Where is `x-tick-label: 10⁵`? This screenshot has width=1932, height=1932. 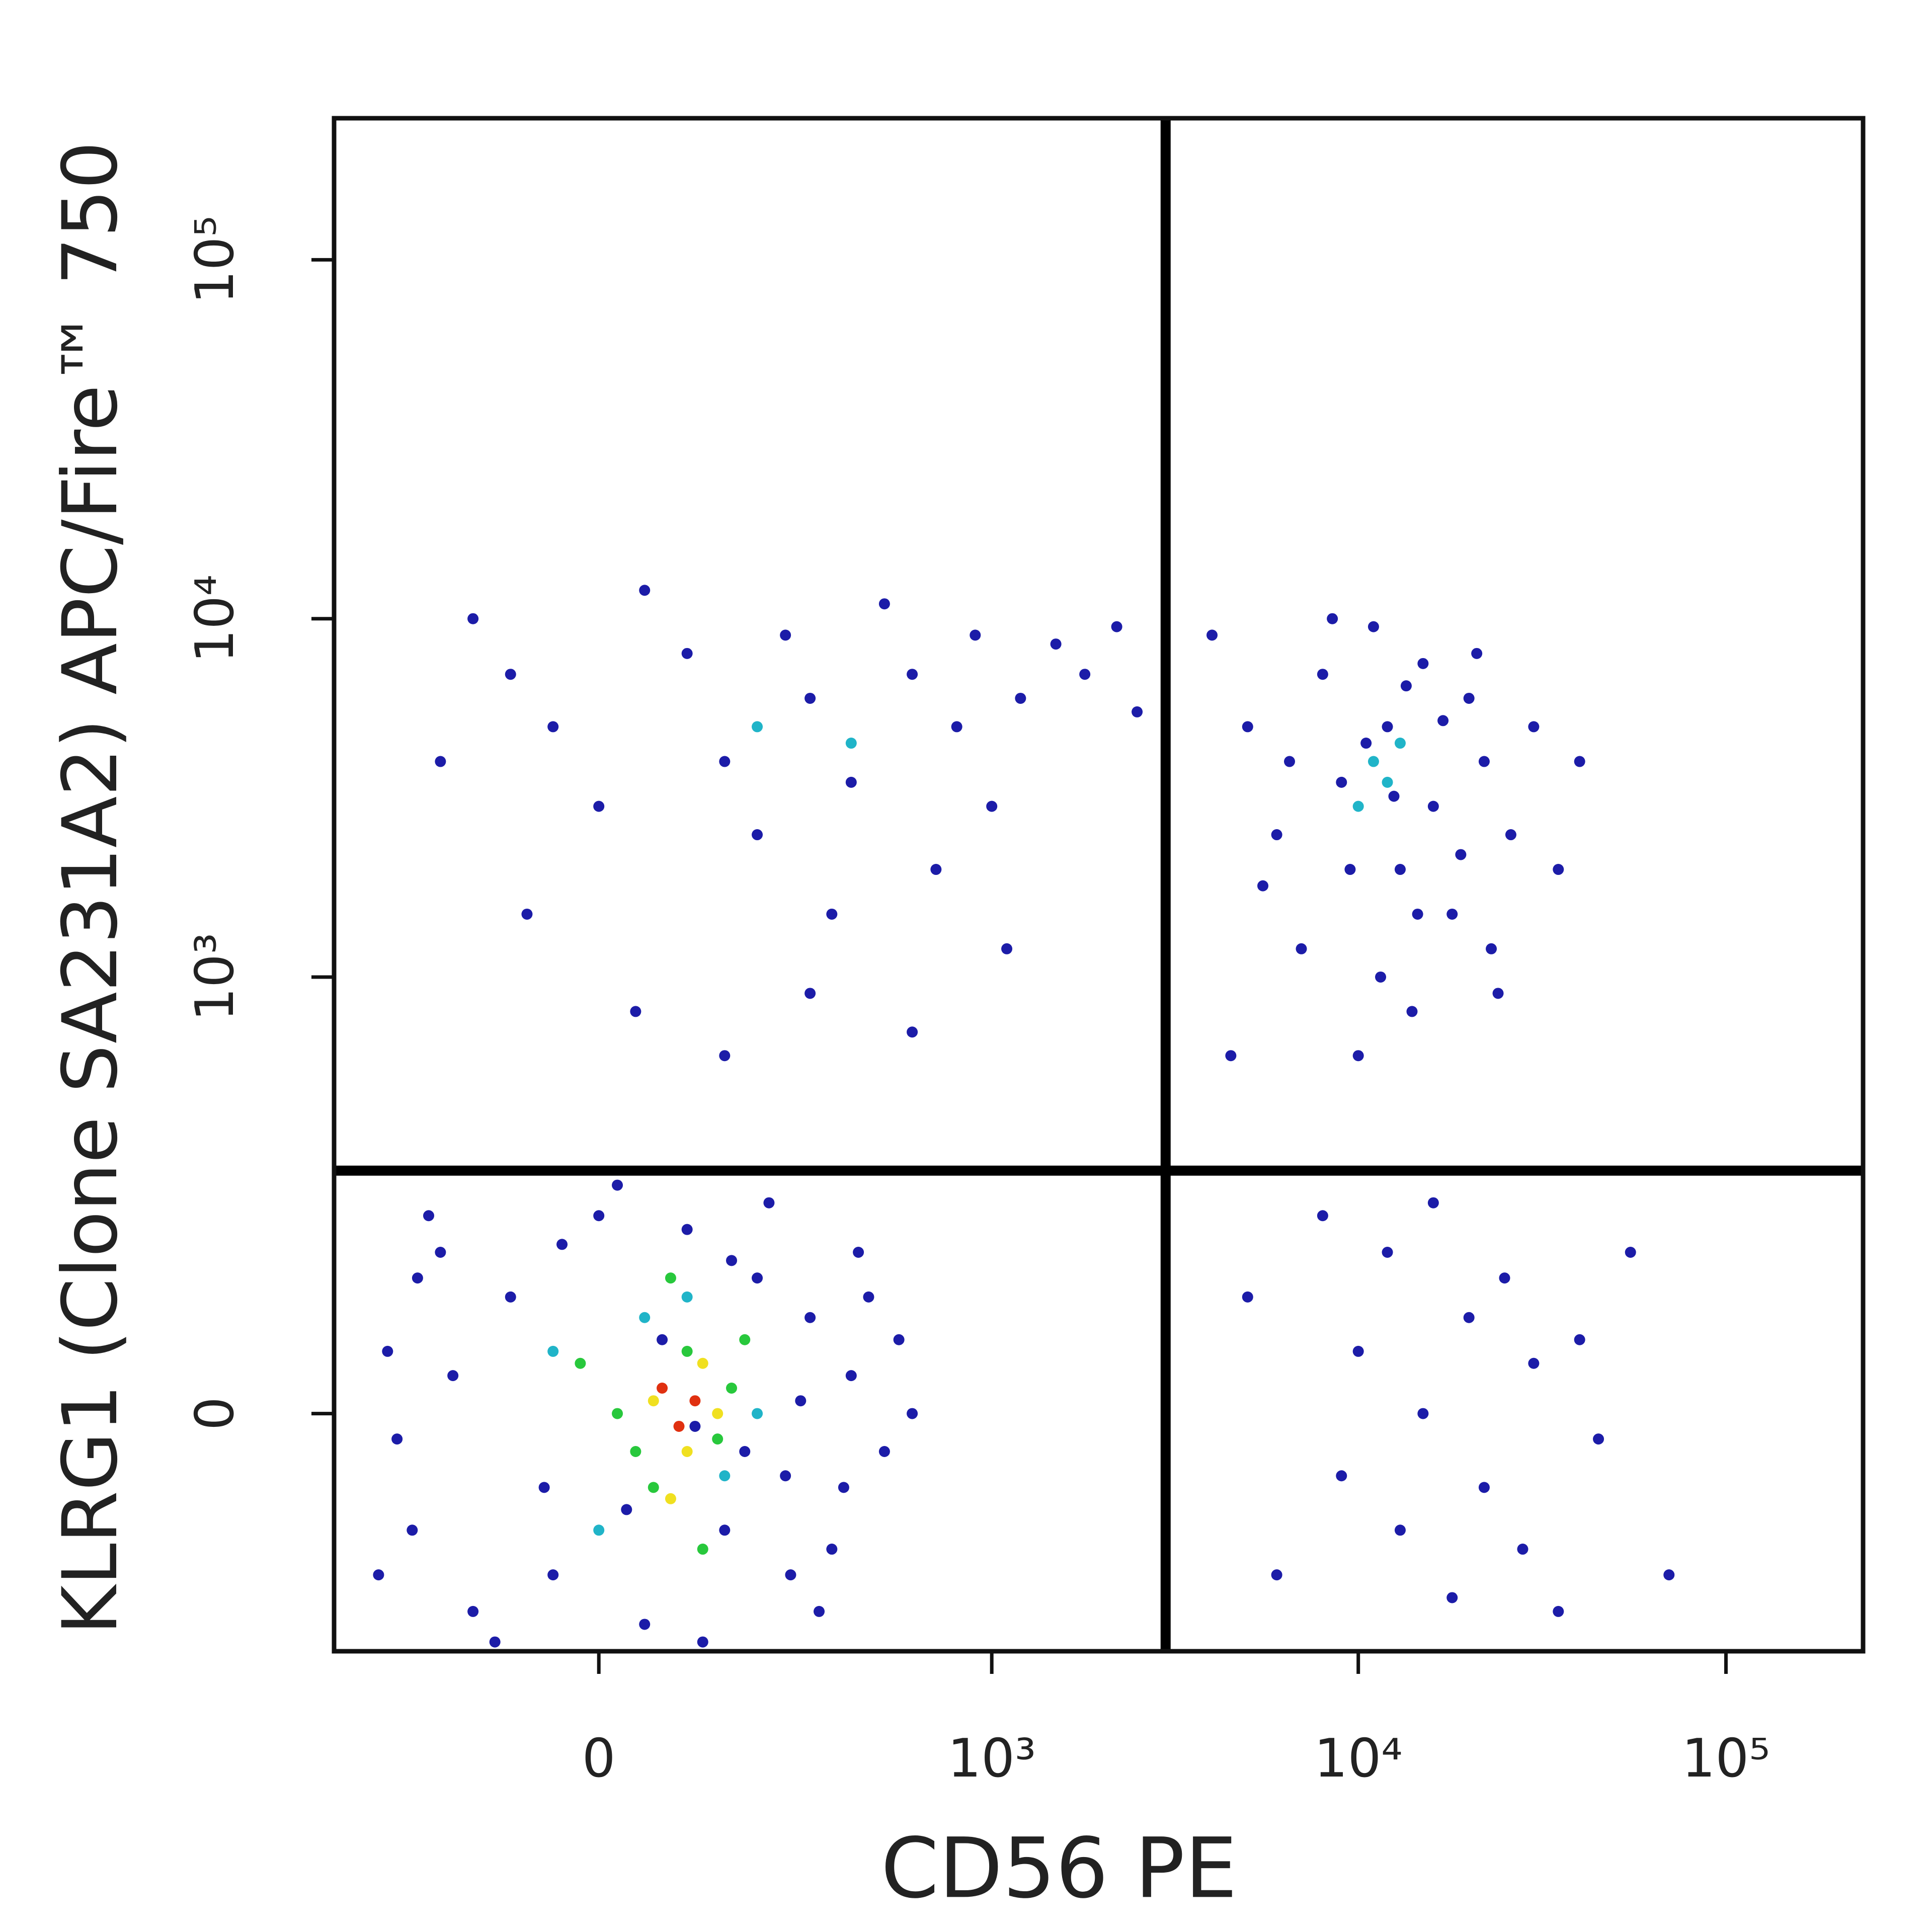 x-tick-label: 10⁵ is located at coordinates (1726, 1759).